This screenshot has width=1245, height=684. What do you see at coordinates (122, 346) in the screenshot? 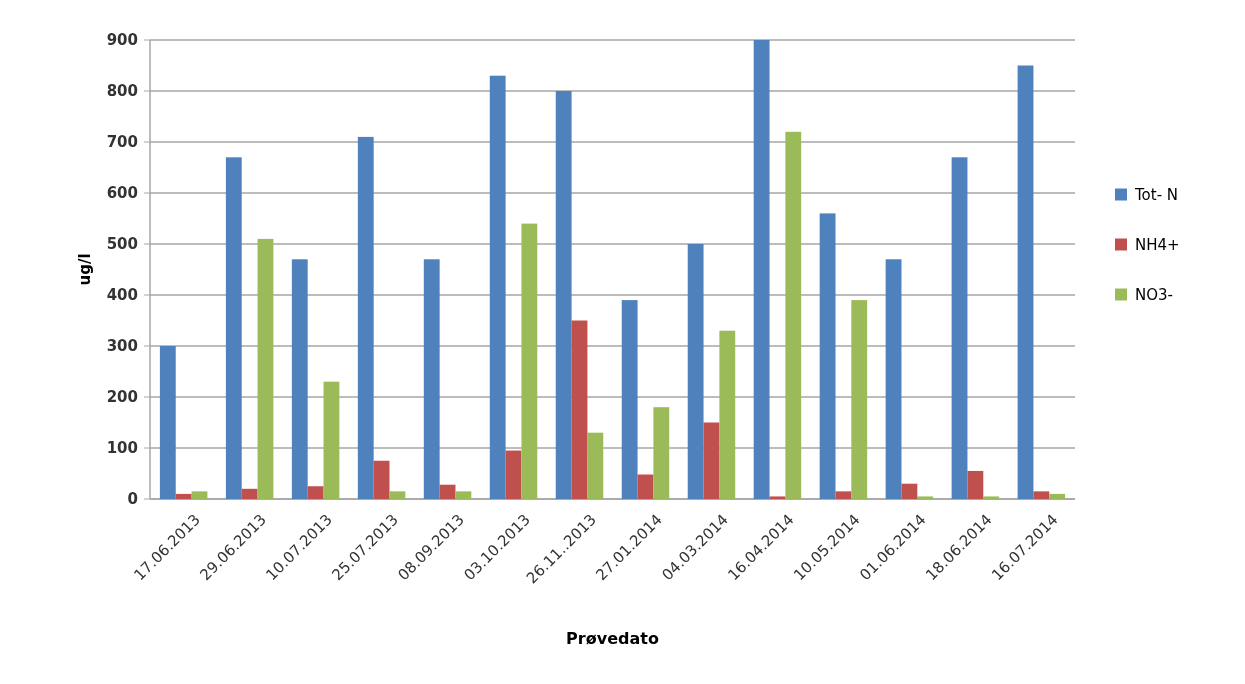
I see `y-tick-label: 300` at bounding box center [122, 346].